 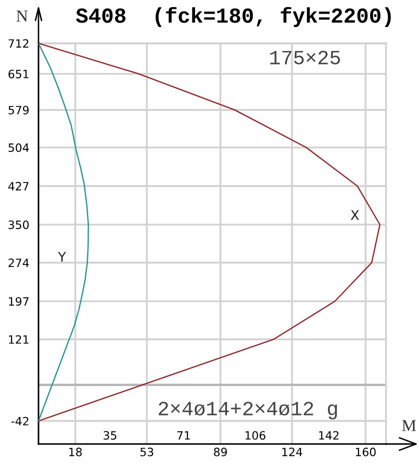 I want to click on x2-tick-label: 35, so click(x=110, y=435).